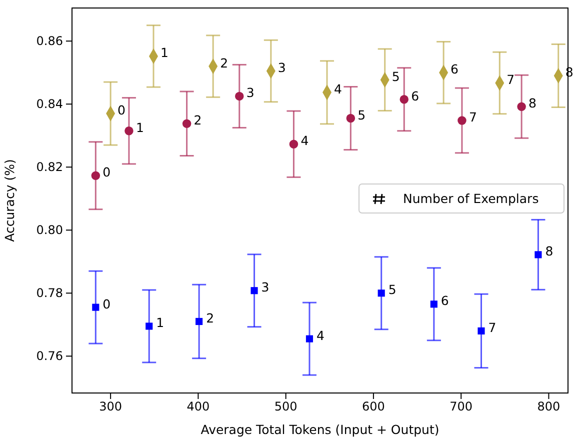 The width and height of the screenshot is (583, 442). I want to click on y-tick-label: 0.76, so click(49, 355).